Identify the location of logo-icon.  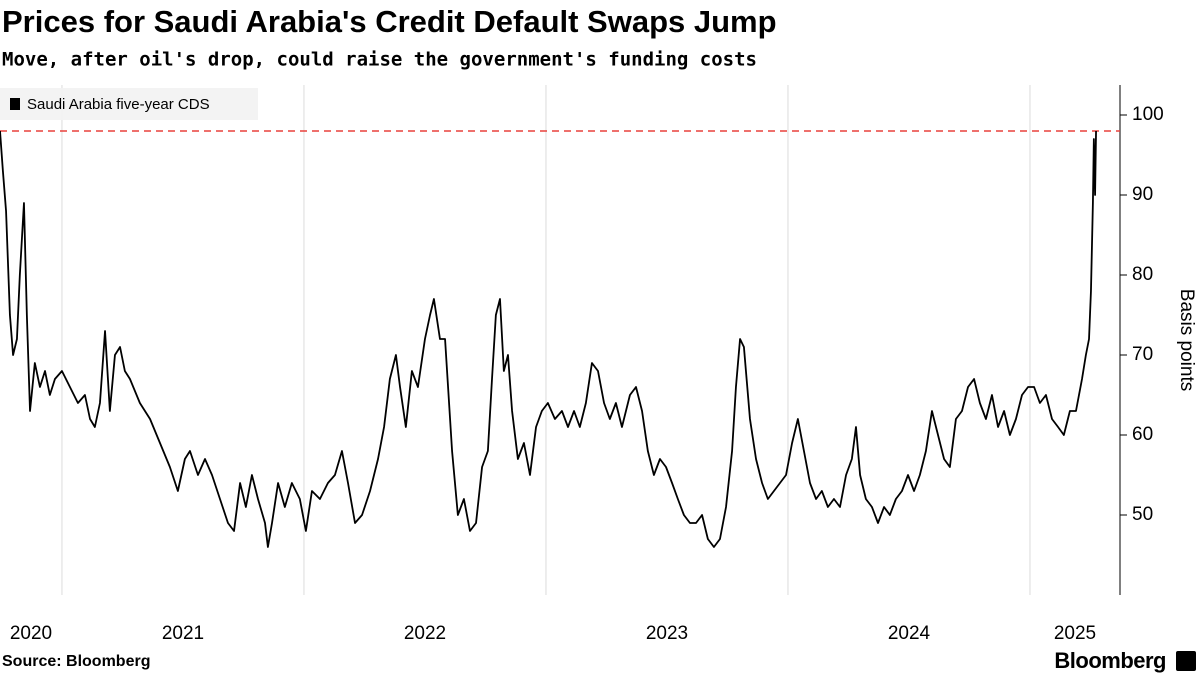
(1186, 661).